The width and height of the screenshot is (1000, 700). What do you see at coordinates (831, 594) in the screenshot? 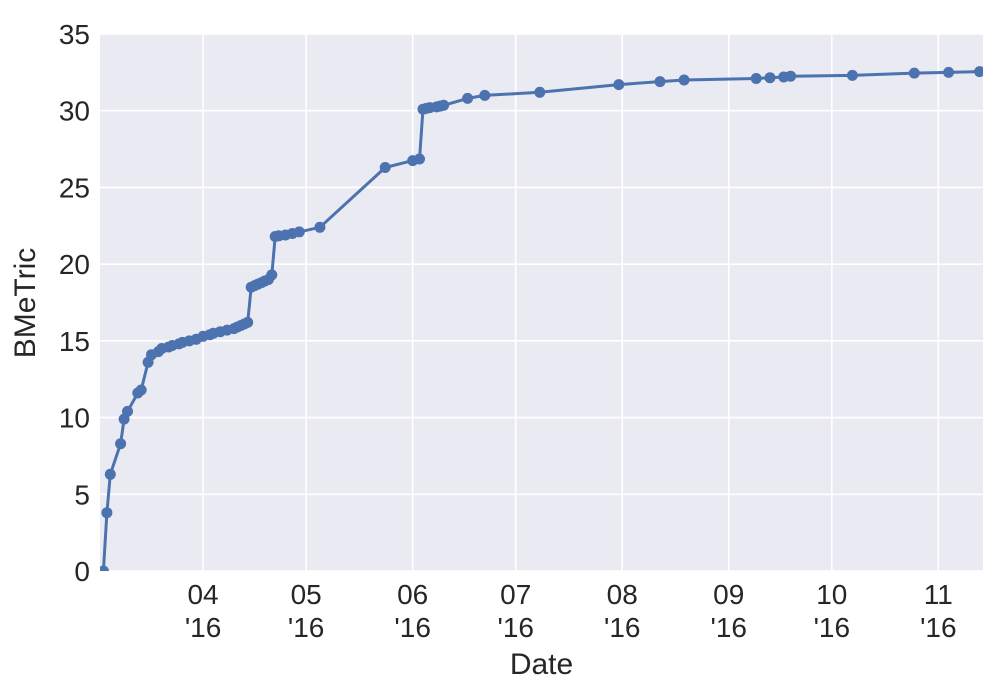
I see `x-tick-label-month: 10` at bounding box center [831, 594].